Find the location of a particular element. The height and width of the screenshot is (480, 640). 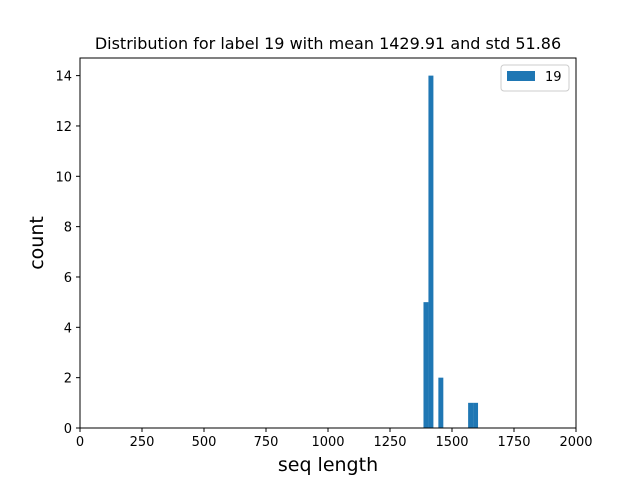

y-tick-label: 2 is located at coordinates (68, 379).